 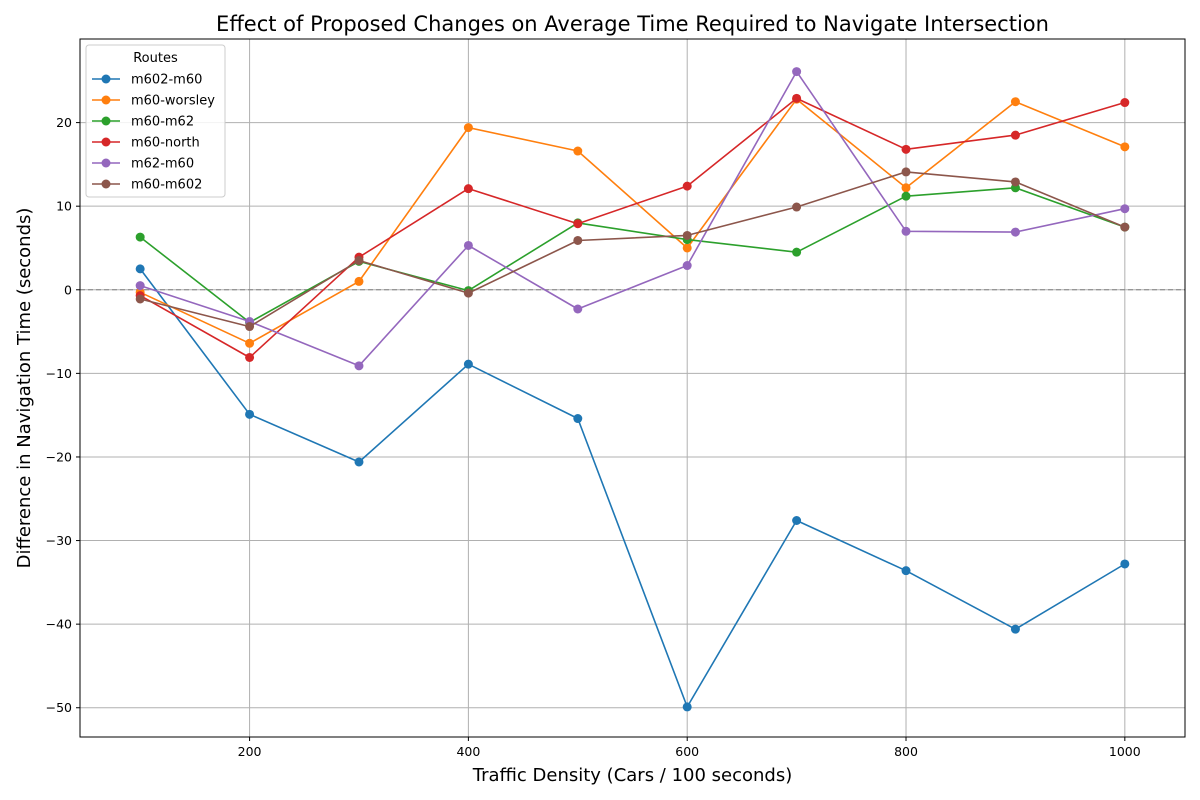 I want to click on x-axis-label: Traffic Density (Cars / 100 seconds), so click(x=632, y=775).